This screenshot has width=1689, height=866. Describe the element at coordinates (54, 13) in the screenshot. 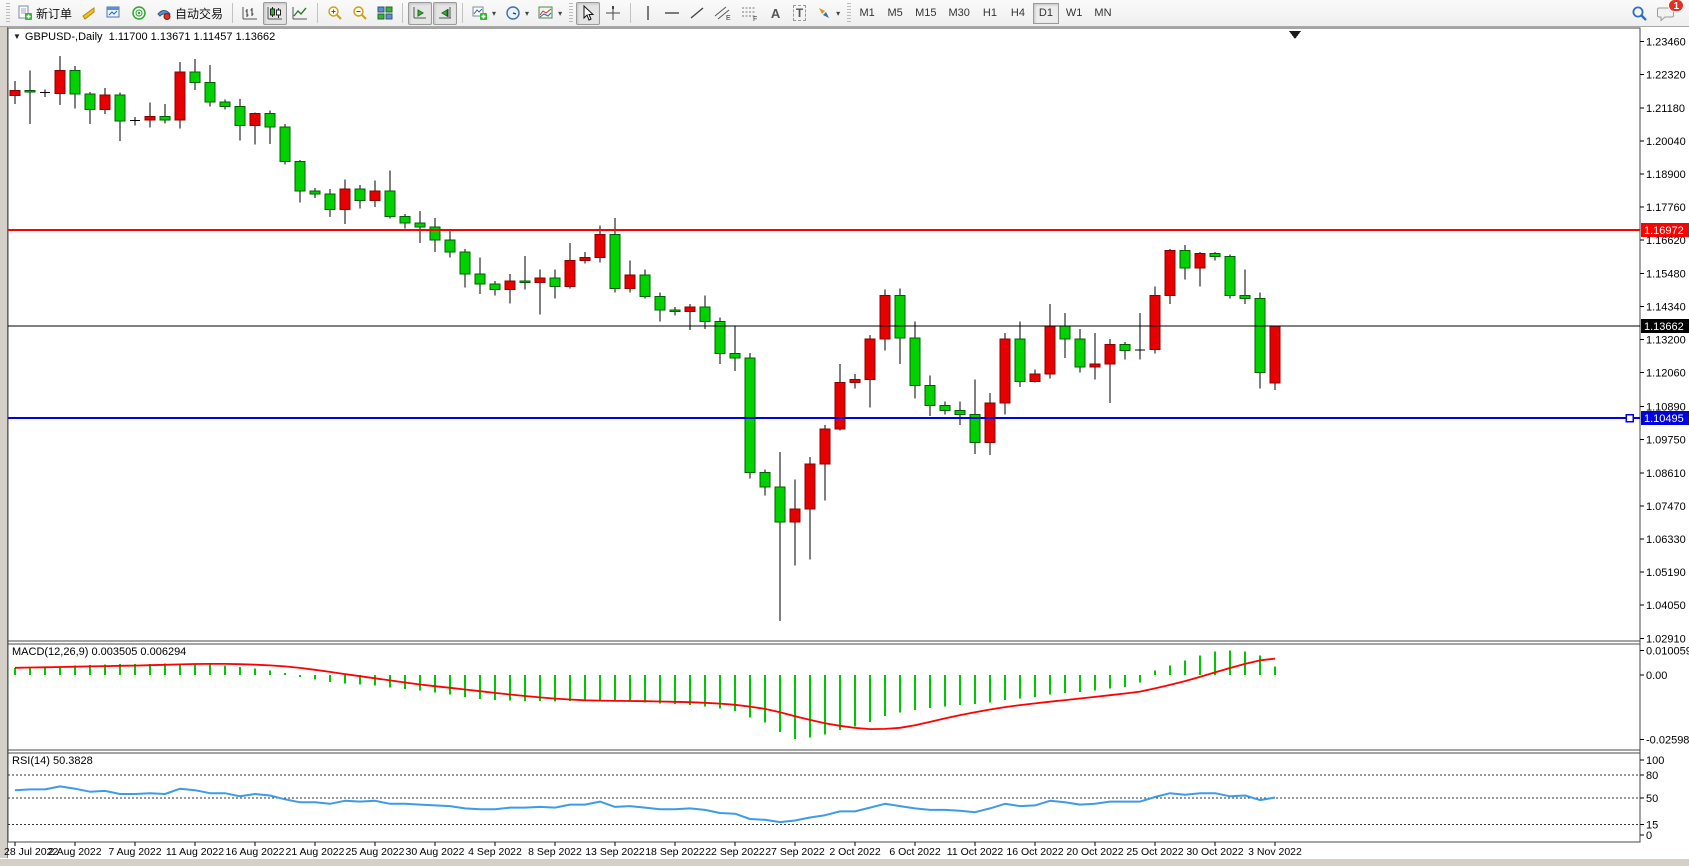

I see `new-order-label: 新订单` at that location.